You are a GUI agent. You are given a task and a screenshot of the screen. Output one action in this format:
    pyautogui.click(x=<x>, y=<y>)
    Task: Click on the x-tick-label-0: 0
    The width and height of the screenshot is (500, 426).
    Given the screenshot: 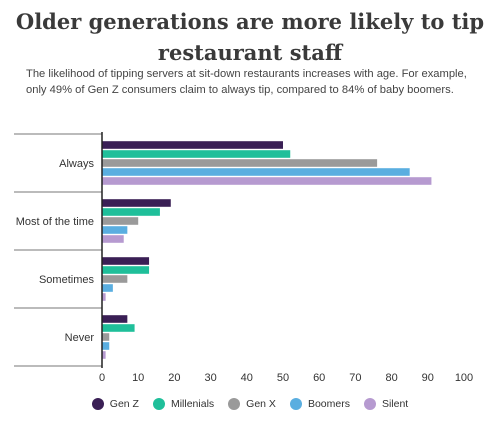 What is the action you would take?
    pyautogui.click(x=102, y=378)
    